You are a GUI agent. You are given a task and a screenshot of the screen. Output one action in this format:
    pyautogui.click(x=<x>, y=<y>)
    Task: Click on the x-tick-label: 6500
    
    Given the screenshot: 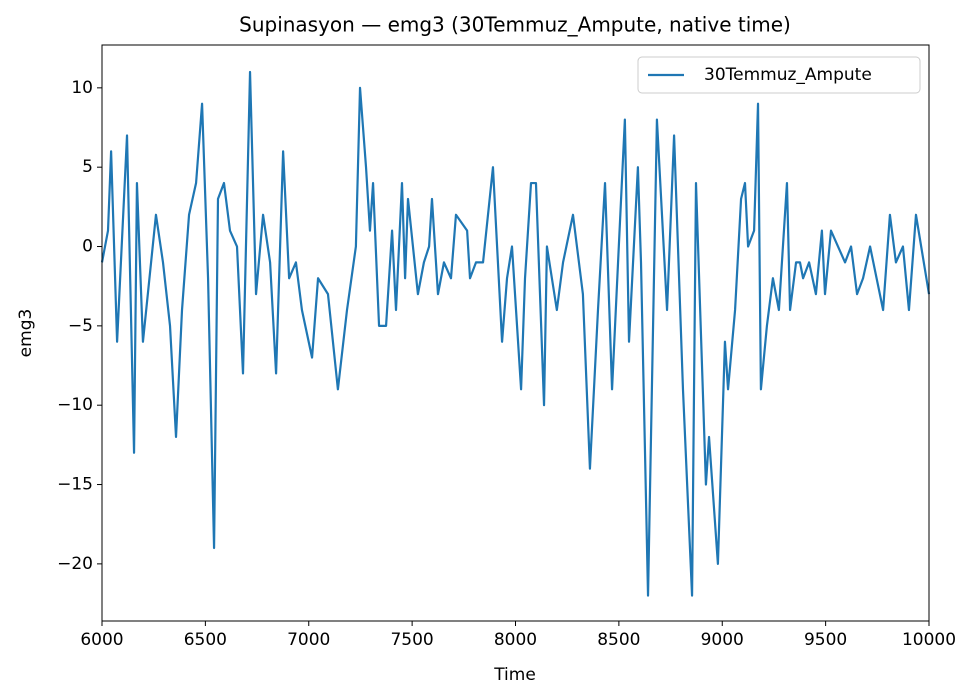 What is the action you would take?
    pyautogui.click(x=205, y=640)
    